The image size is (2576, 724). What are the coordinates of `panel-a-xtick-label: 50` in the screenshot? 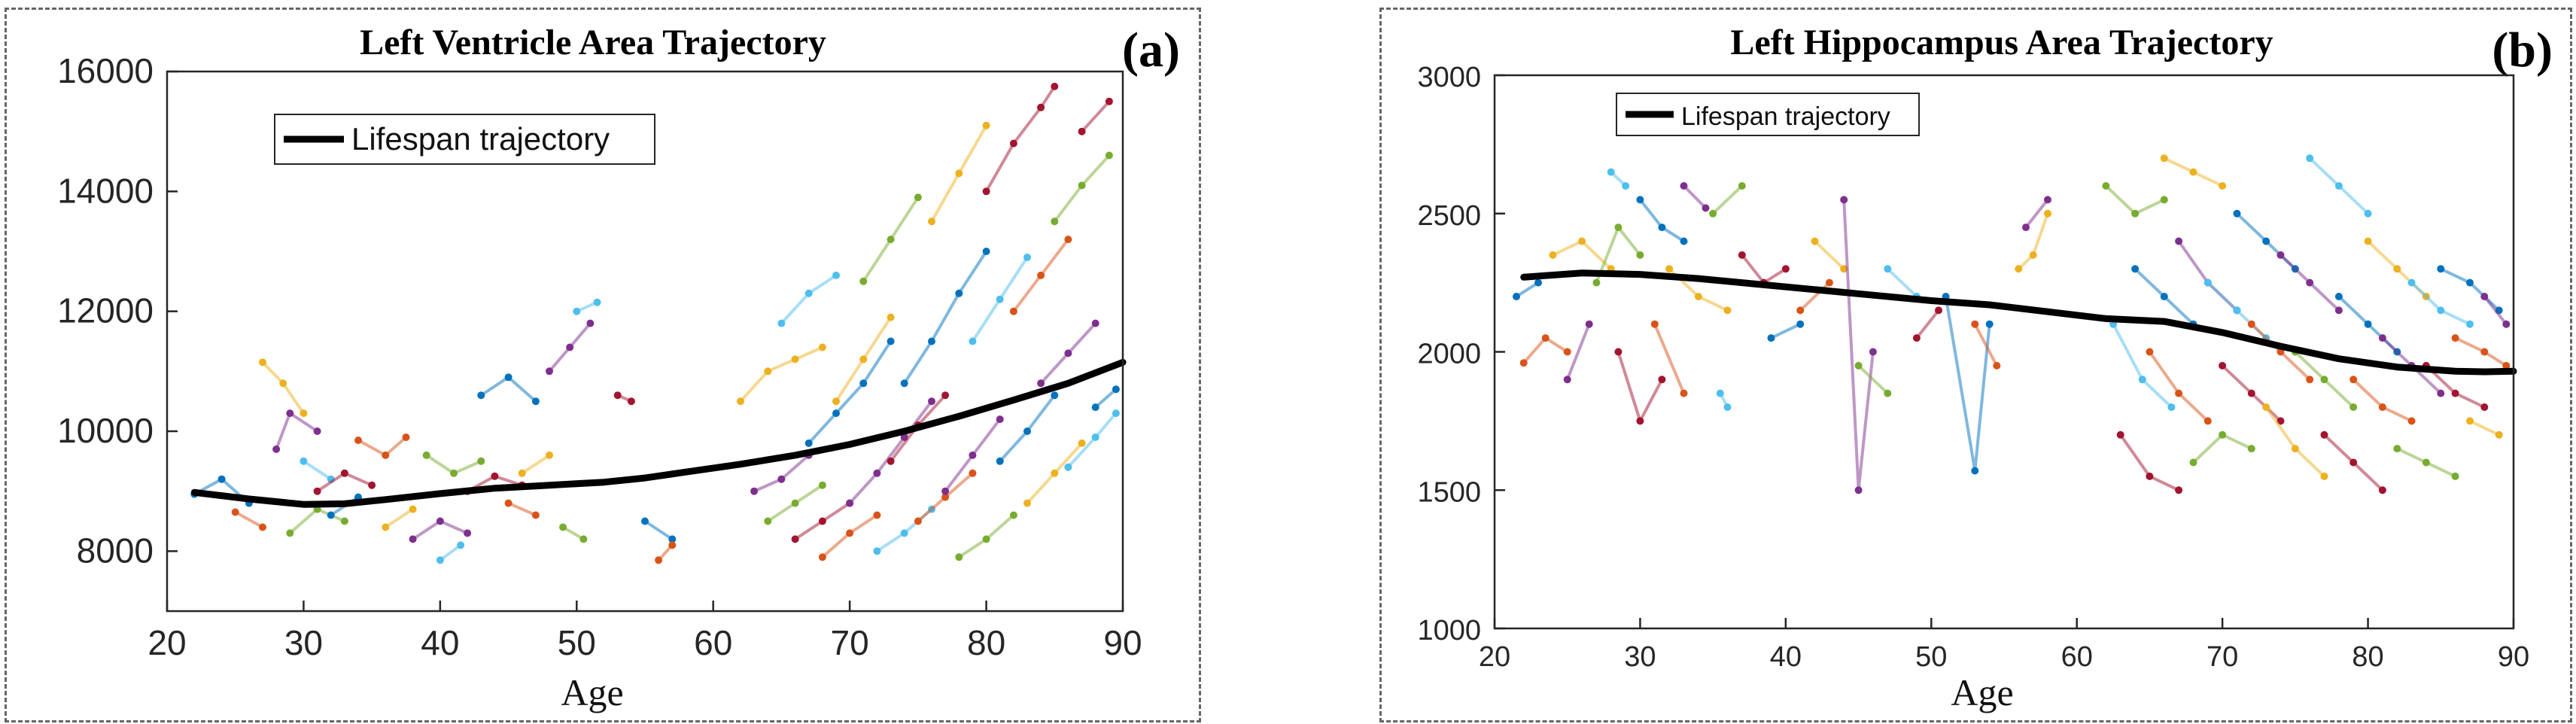 It's located at (577, 643).